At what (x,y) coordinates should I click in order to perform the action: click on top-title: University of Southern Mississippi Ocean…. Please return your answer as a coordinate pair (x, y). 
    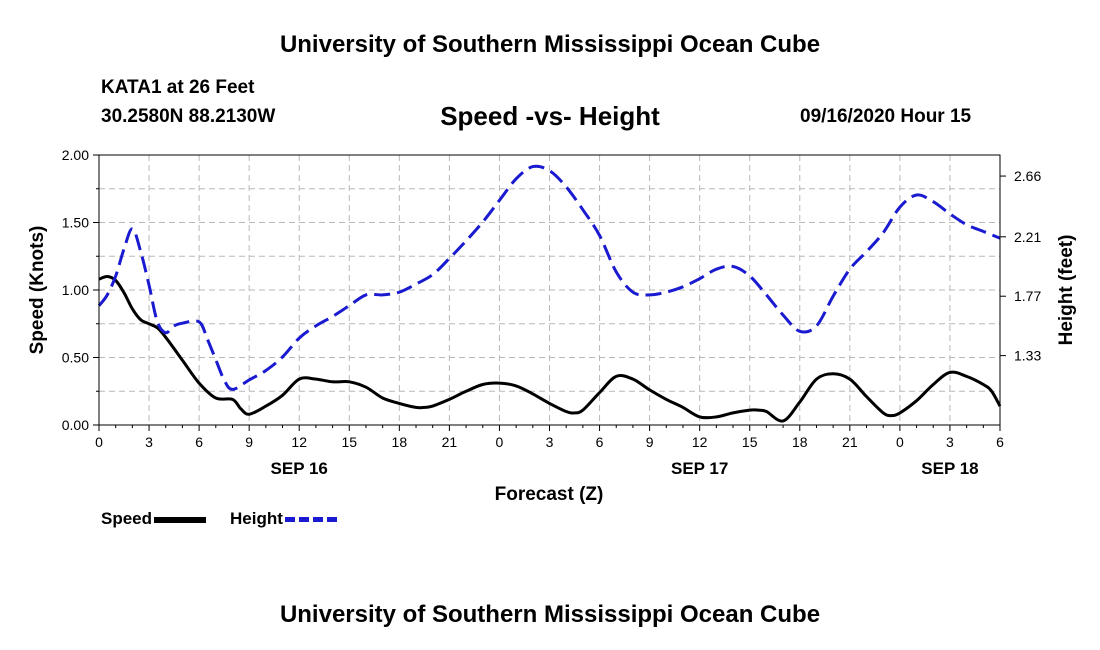
    Looking at the image, I should click on (550, 44).